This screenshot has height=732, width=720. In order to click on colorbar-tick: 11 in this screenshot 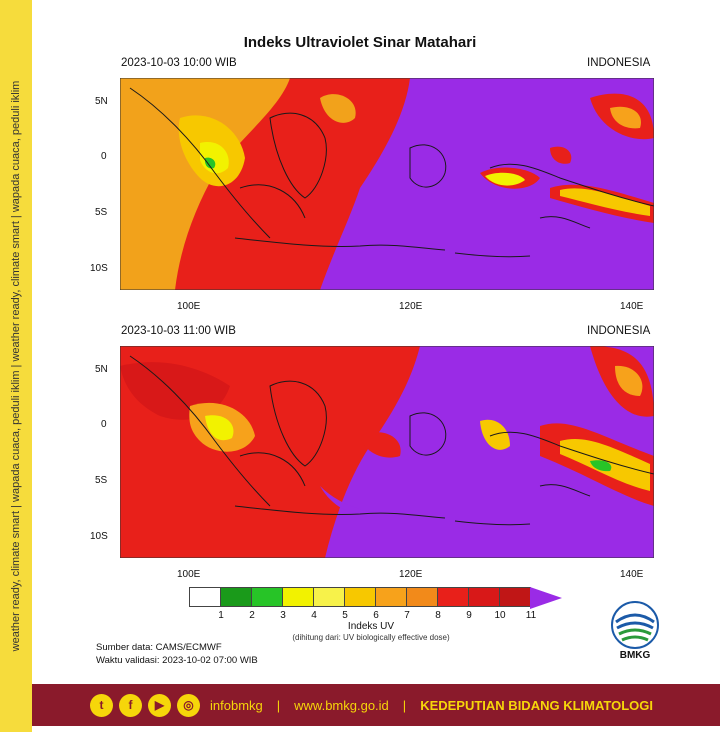, I will do `click(531, 615)`.